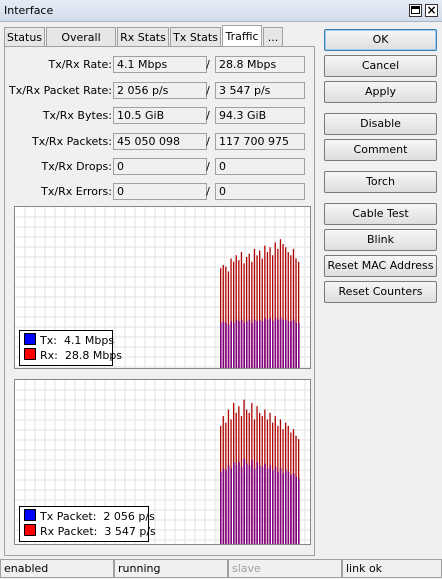 This screenshot has width=442, height=579. I want to click on rate-graph-legend: Tx: 4.1 Mbps Rx: 28.8 Mbps, so click(70, 348).